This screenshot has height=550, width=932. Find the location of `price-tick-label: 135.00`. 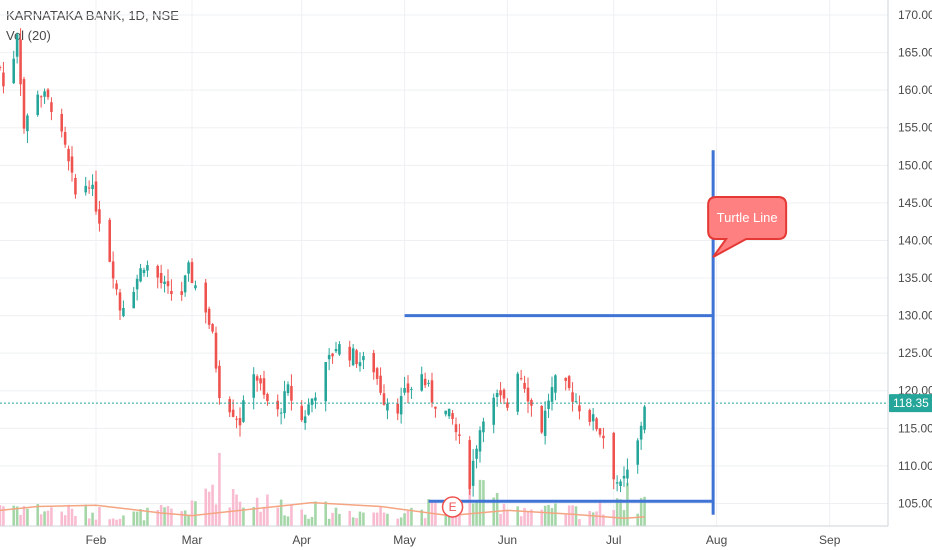

price-tick-label: 135.00 is located at coordinates (915, 278).